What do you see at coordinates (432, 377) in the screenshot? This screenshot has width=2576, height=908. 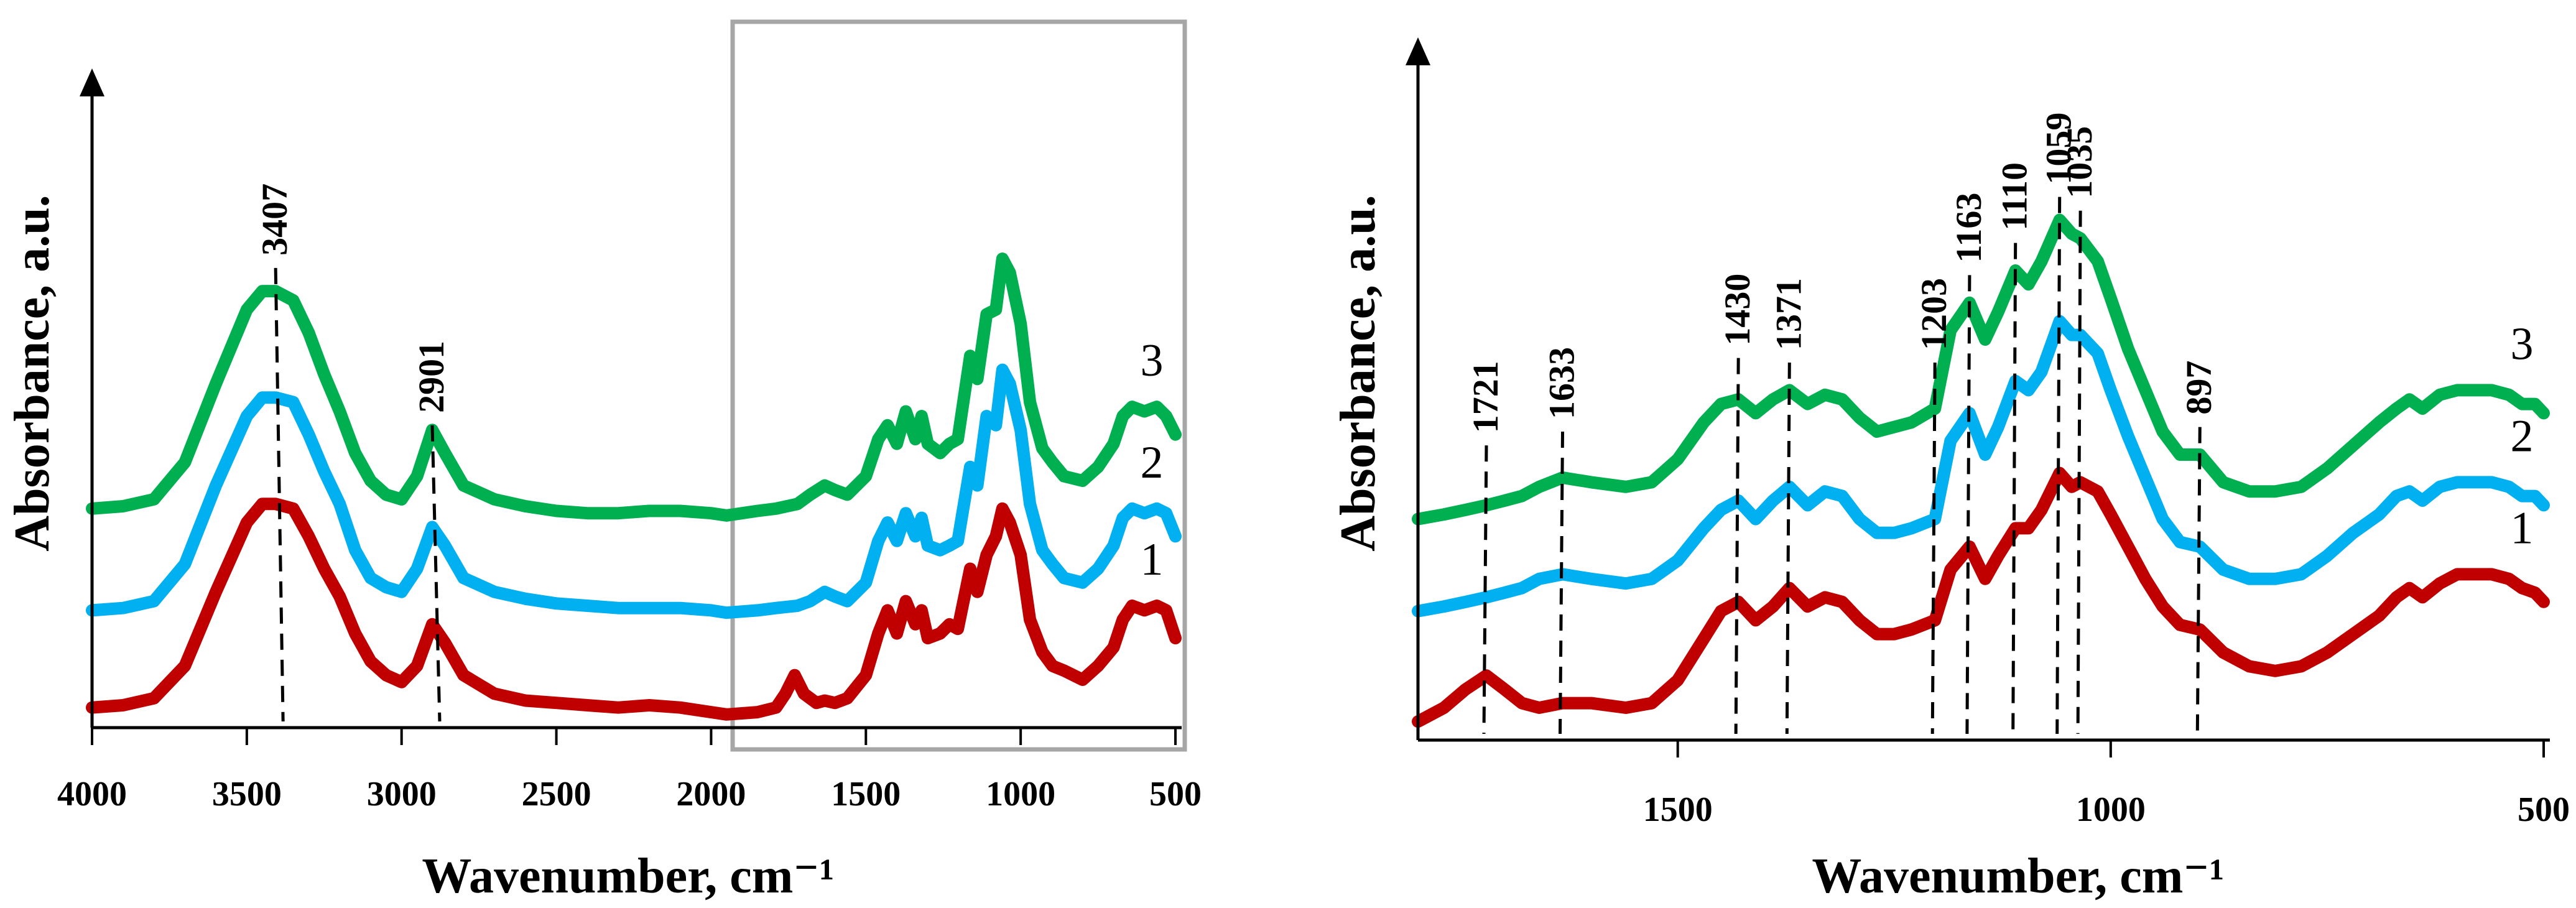 I see `peak-label-2901: 2901` at bounding box center [432, 377].